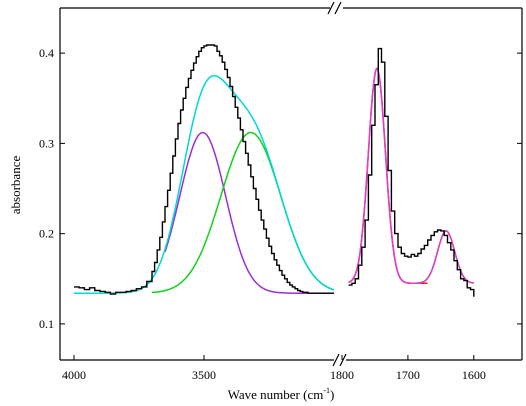 The width and height of the screenshot is (526, 406). What do you see at coordinates (204, 375) in the screenshot?
I see `x-tick-label: 3500` at bounding box center [204, 375].